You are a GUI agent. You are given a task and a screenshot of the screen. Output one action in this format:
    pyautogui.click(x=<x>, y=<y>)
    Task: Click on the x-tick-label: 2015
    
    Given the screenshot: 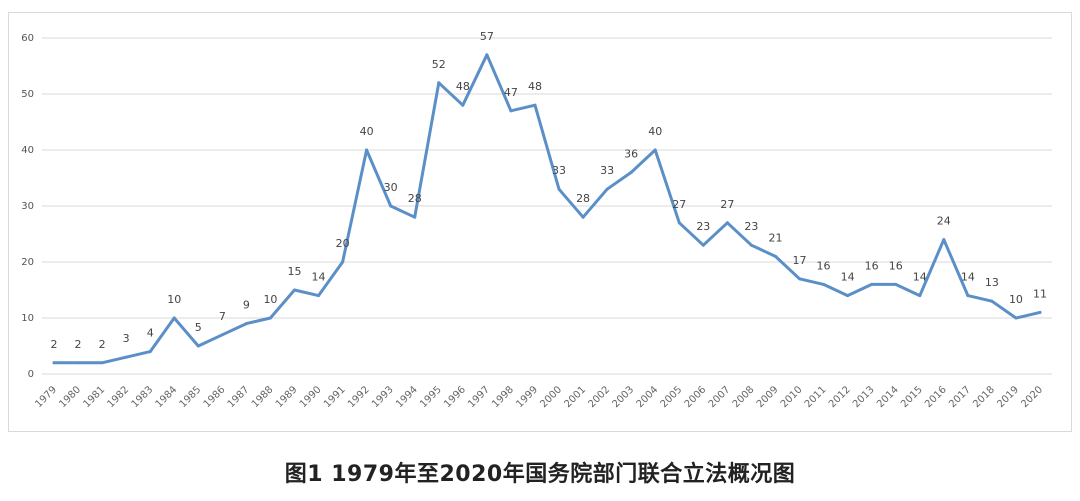 What is the action you would take?
    pyautogui.click(x=912, y=397)
    